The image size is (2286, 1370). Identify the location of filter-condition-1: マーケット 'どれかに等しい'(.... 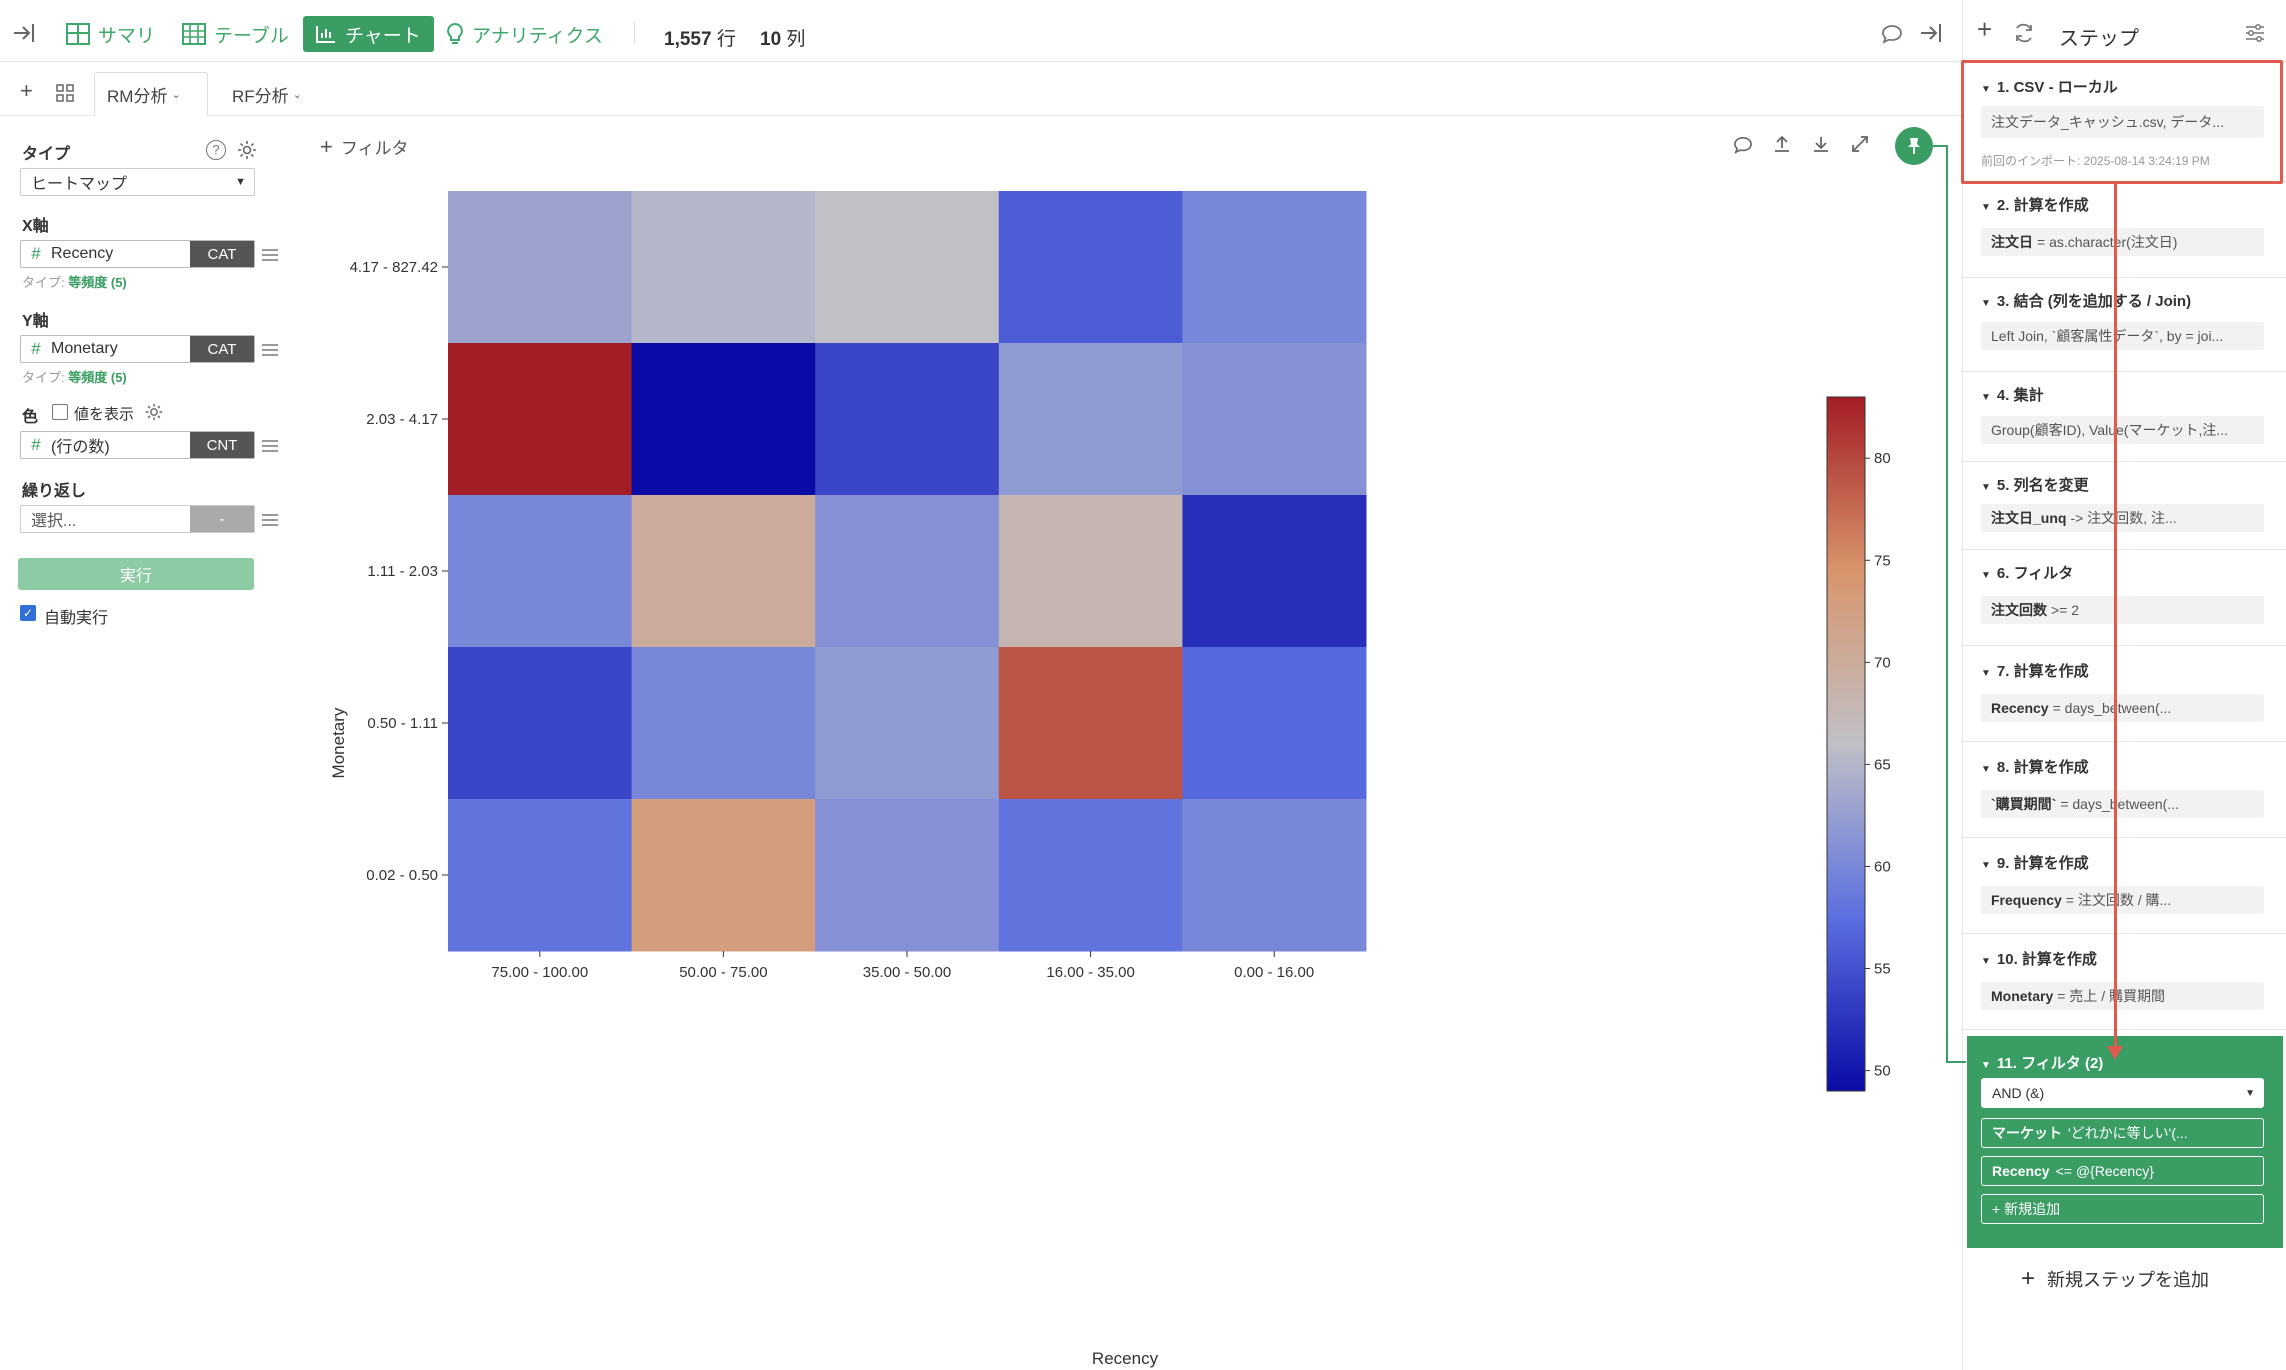
(2122, 1133).